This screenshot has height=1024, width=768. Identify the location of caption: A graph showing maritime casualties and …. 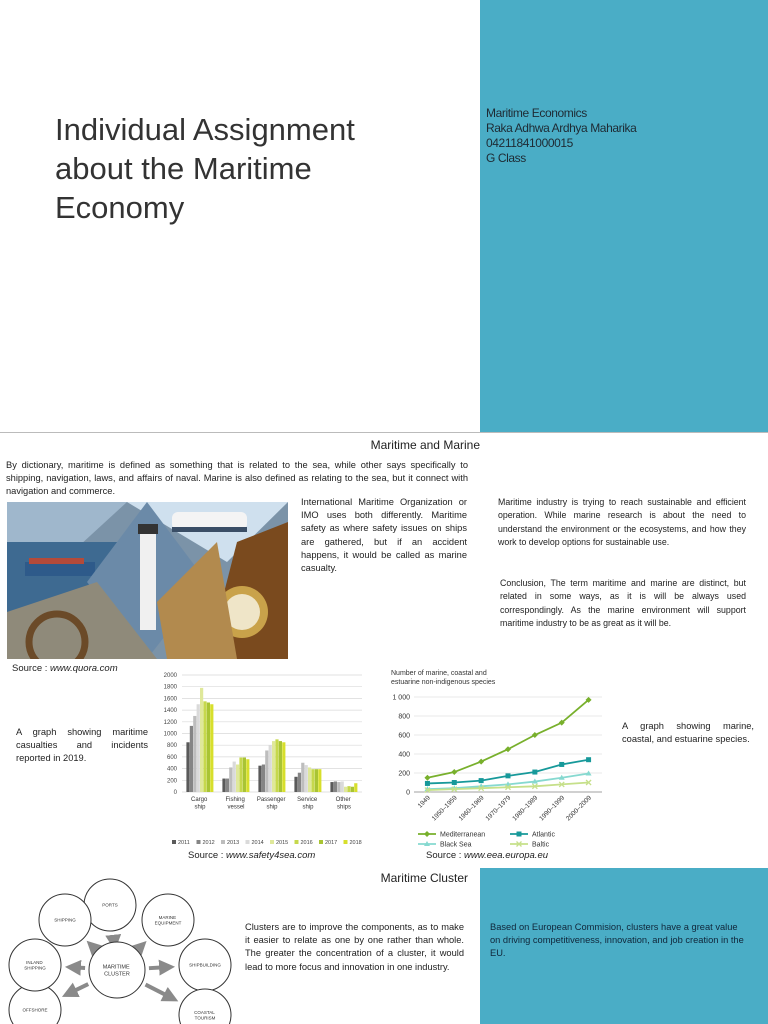
(82, 745).